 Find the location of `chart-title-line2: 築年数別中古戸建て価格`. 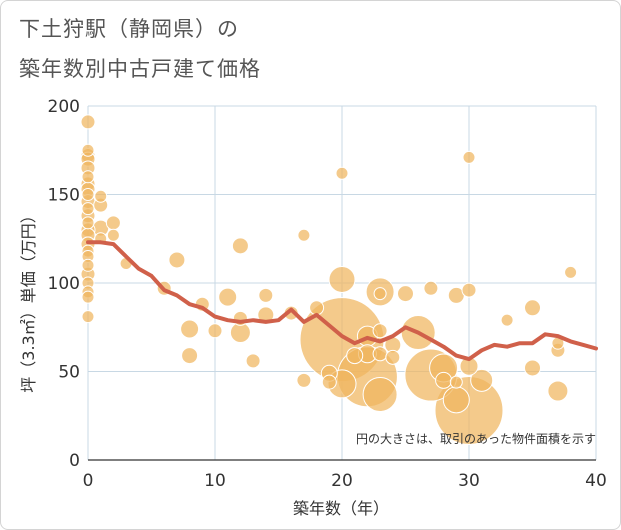

chart-title-line2: 築年数別中古戸建て価格 is located at coordinates (140, 69).